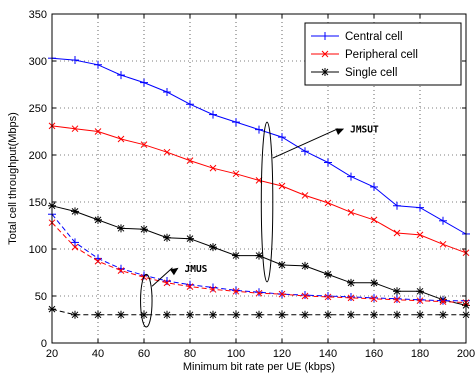 The image size is (476, 374). I want to click on legend-label: Peripheral cell, so click(381, 55).